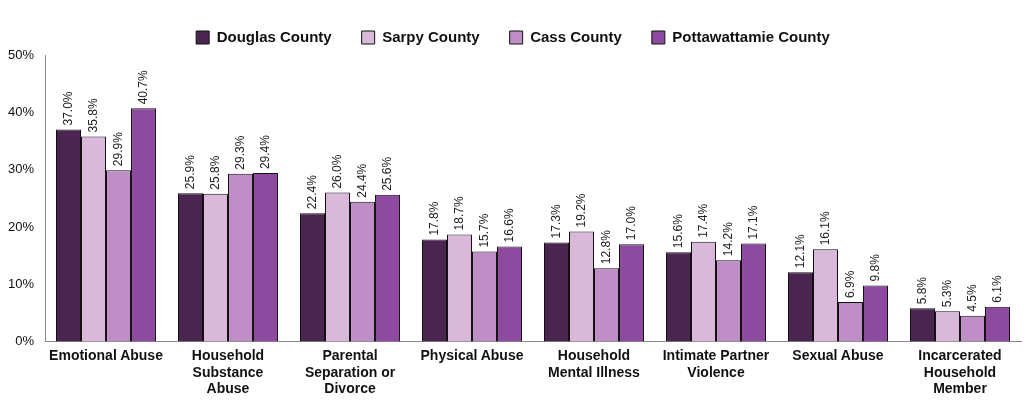  I want to click on data-label: 15.7%, so click(483, 230).